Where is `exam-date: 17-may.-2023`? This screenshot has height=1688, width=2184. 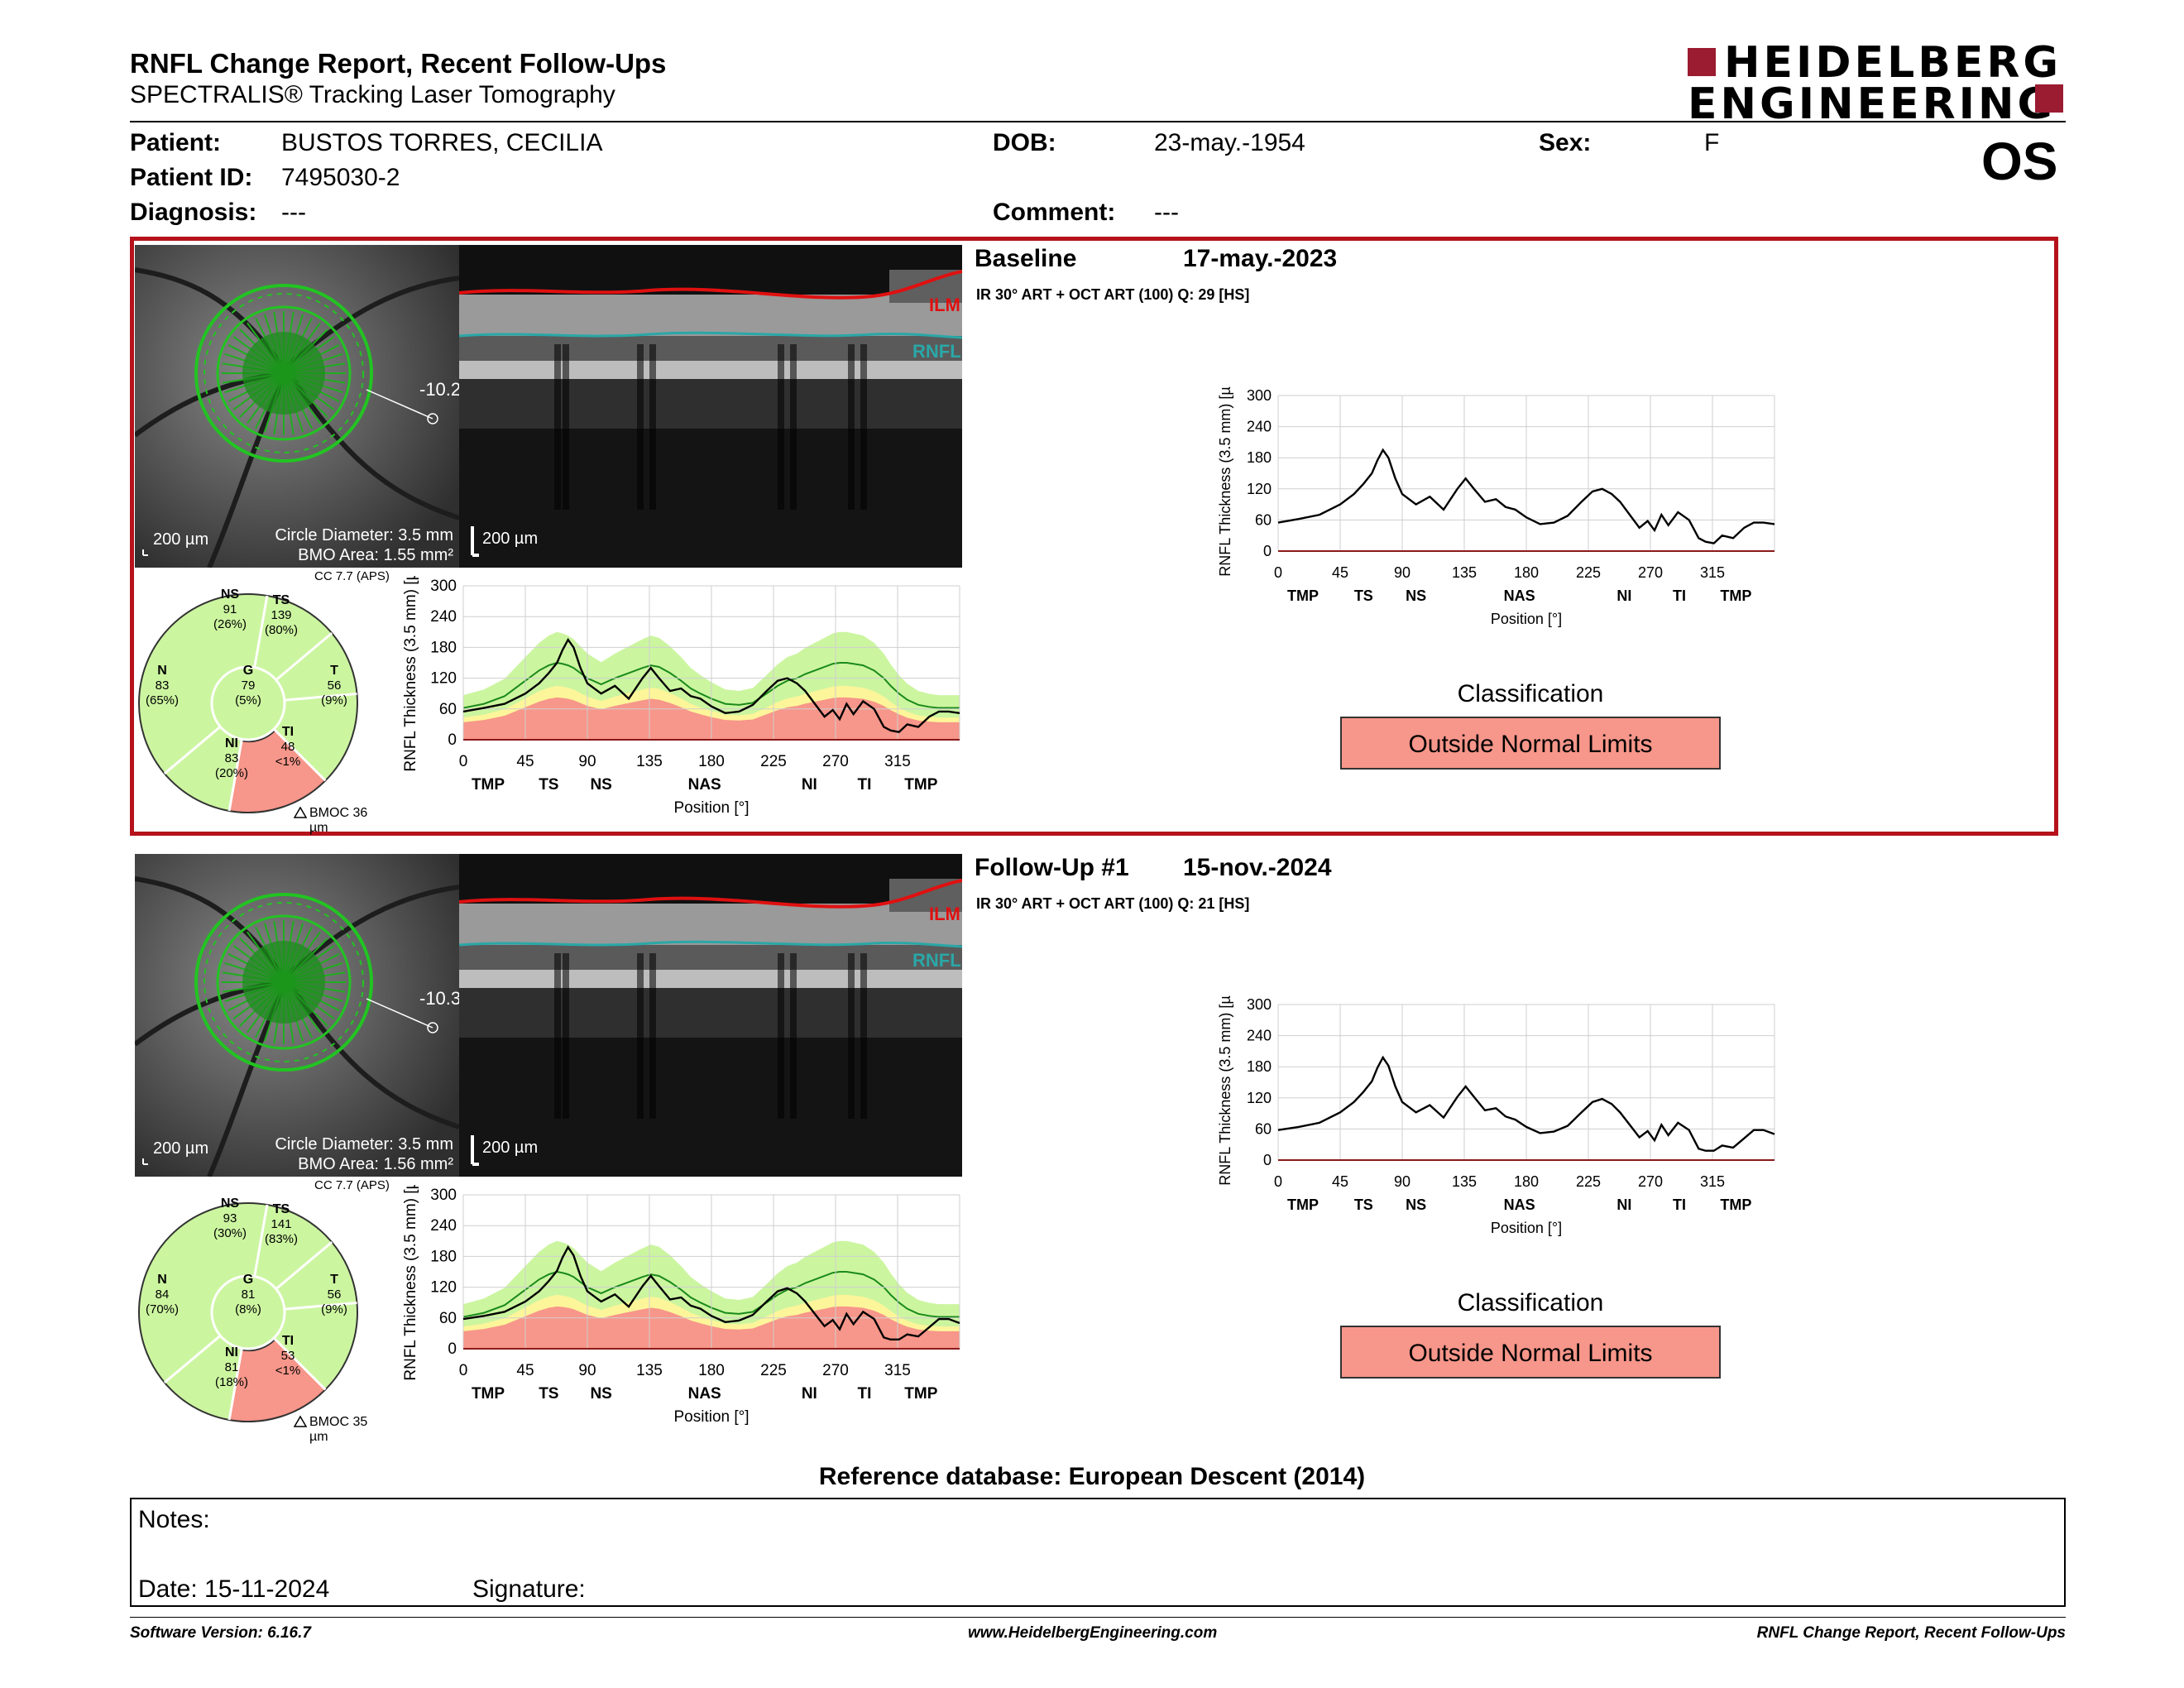
exam-date: 17-may.-2023 is located at coordinates (1260, 258).